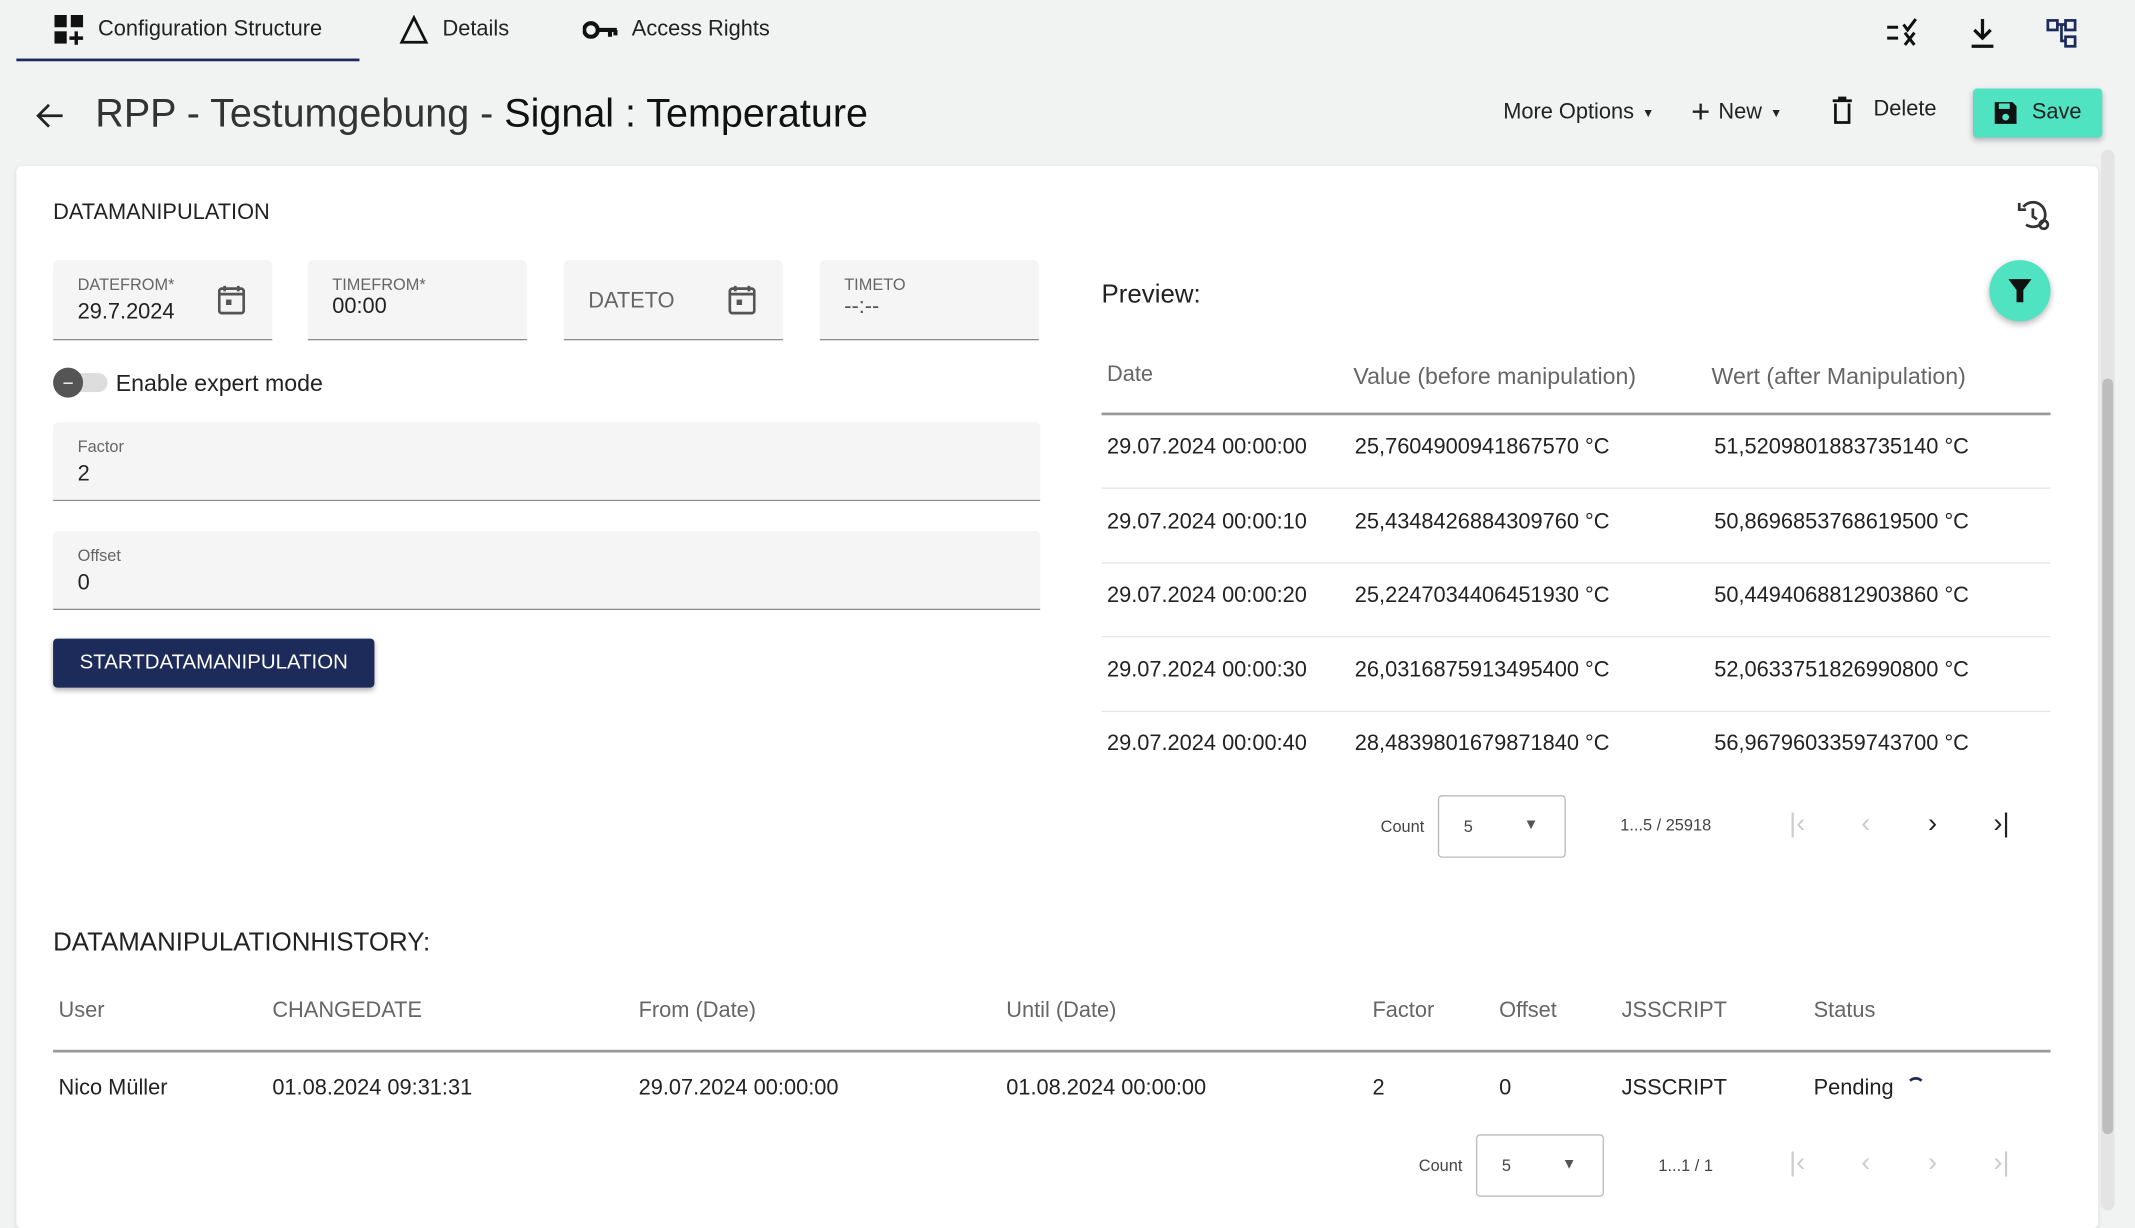 Image resolution: width=2135 pixels, height=1228 pixels. I want to click on tab-label: Access Rights, so click(700, 29).